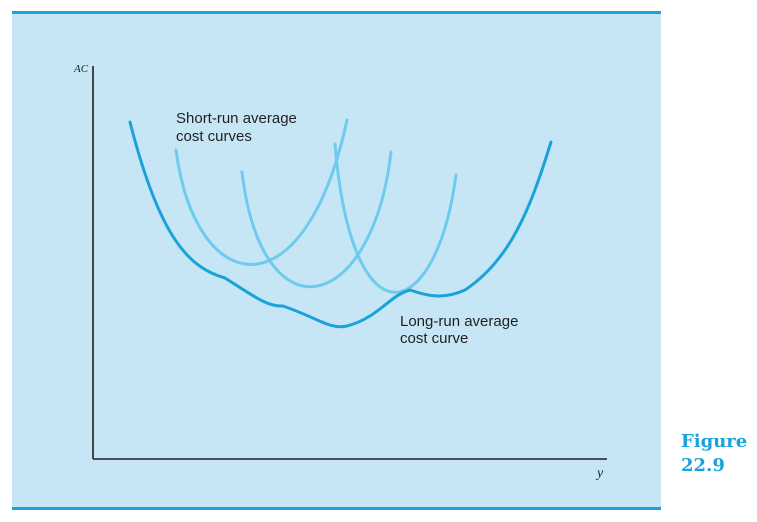 Image resolution: width=757 pixels, height=522 pixels. What do you see at coordinates (716, 454) in the screenshot?
I see `figure-caption: Figure 22.9` at bounding box center [716, 454].